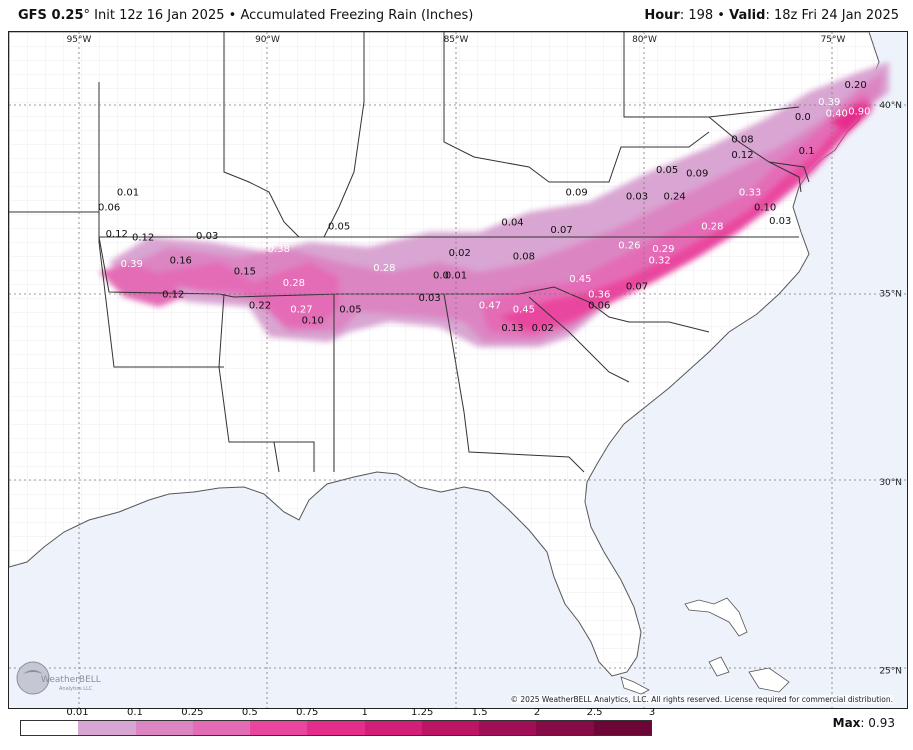 The height and width of the screenshot is (750, 913). I want to click on accumulation-value-label: 0.38, so click(279, 249).